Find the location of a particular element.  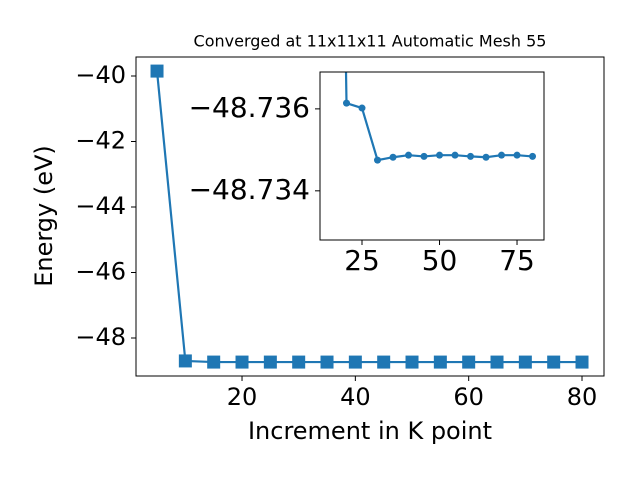

y-tick-label: −48.736 is located at coordinates (249, 107).